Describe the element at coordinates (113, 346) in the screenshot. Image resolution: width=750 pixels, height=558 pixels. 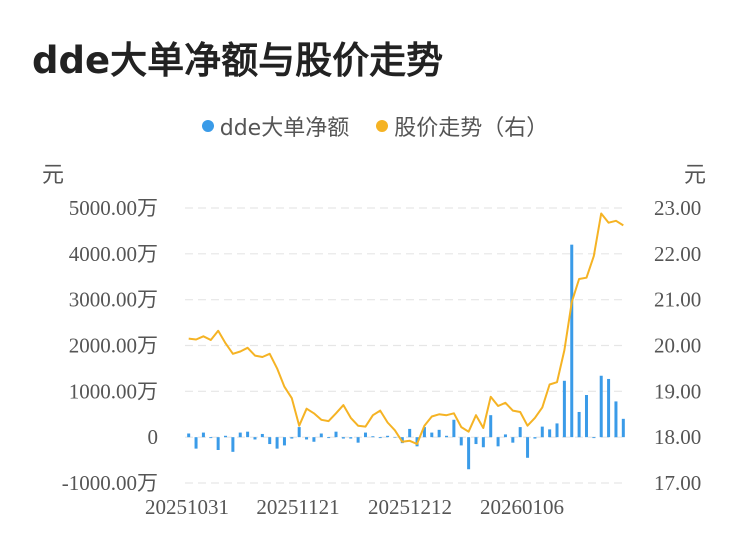
I see `y-tick-left: 2000.00万` at that location.